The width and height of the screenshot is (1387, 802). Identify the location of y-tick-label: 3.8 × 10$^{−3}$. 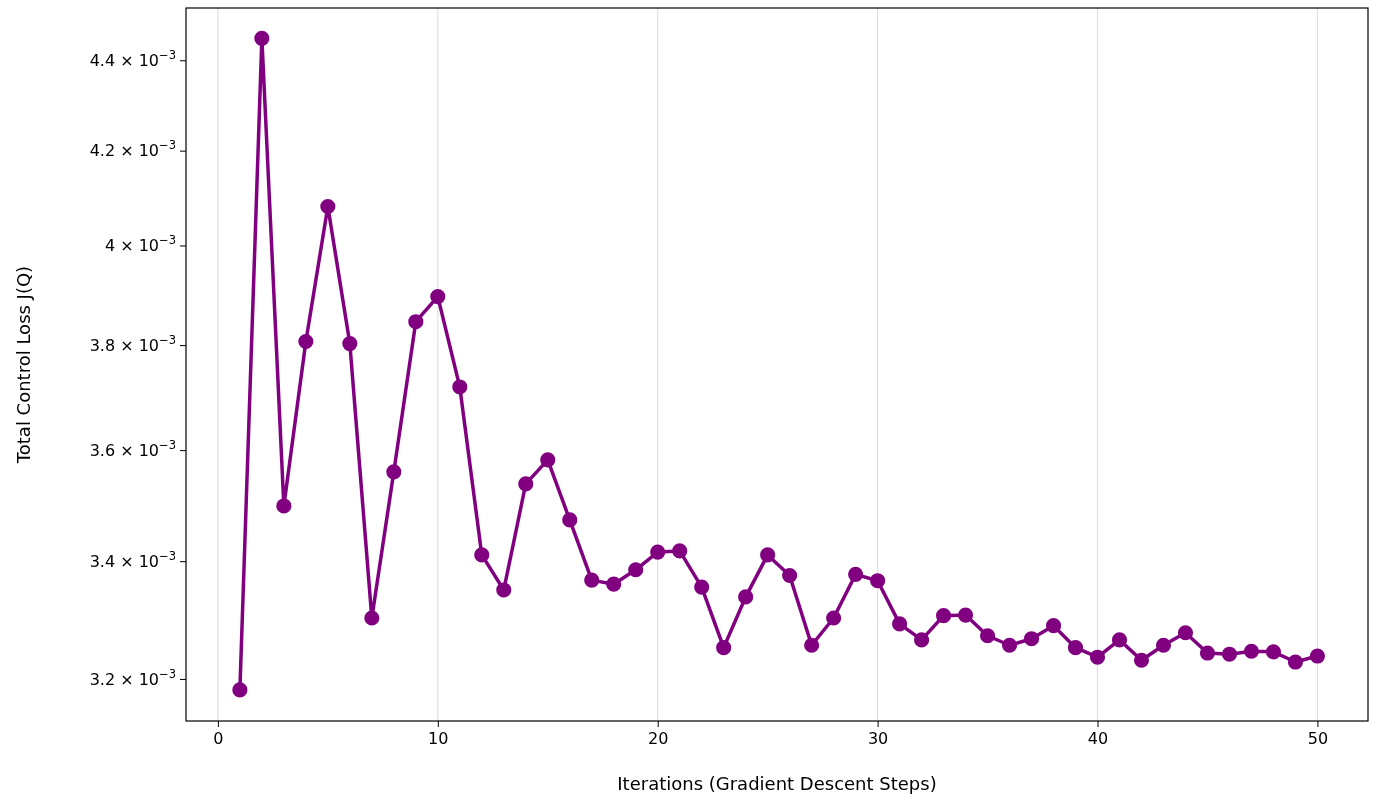
(132, 343).